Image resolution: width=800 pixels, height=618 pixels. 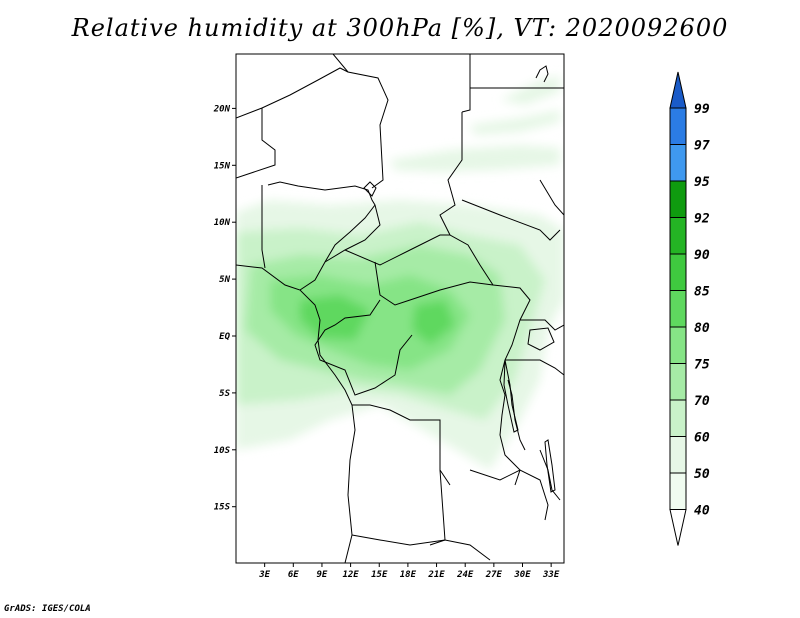 What do you see at coordinates (360, 121) in the screenshot?
I see `border-libya-chad` at bounding box center [360, 121].